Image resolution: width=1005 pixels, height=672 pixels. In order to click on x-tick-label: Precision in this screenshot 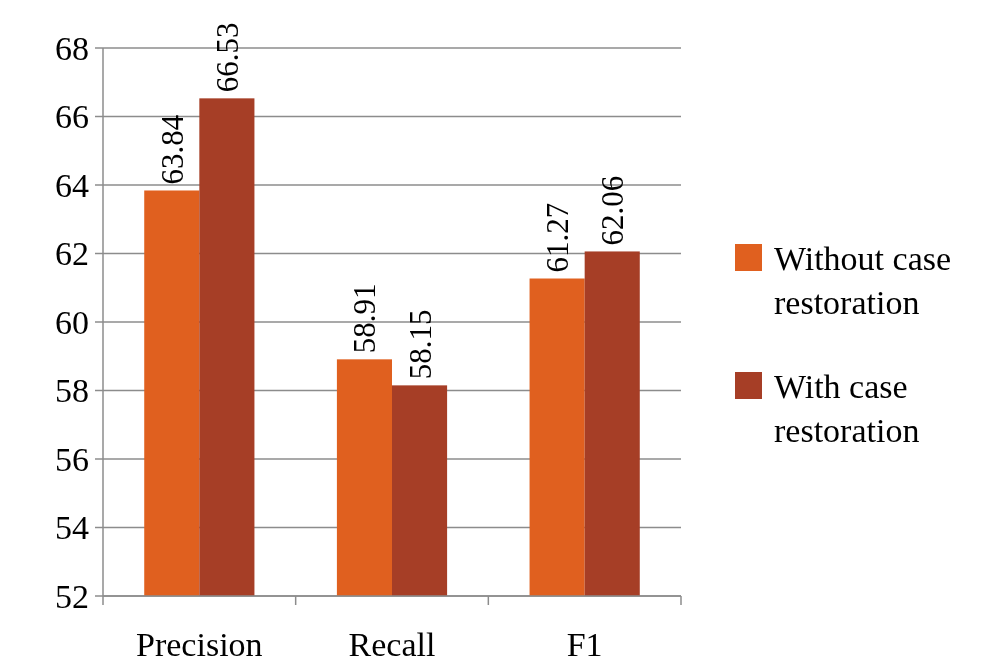, I will do `click(199, 644)`.